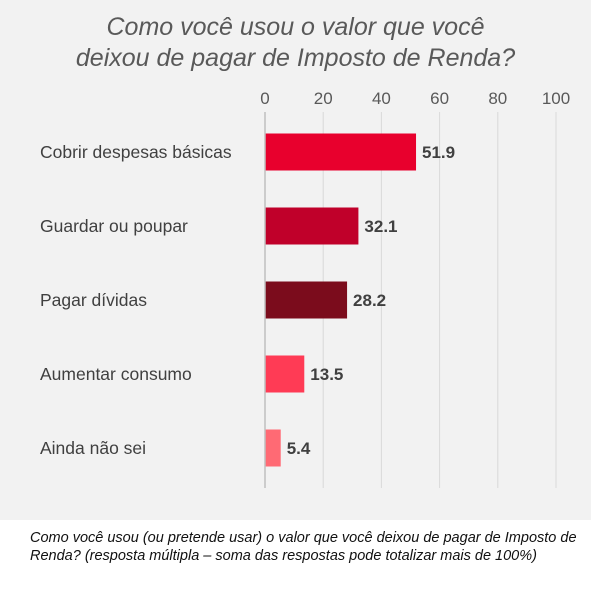 The height and width of the screenshot is (601, 591). I want to click on value-label: 13.5, so click(326, 374).